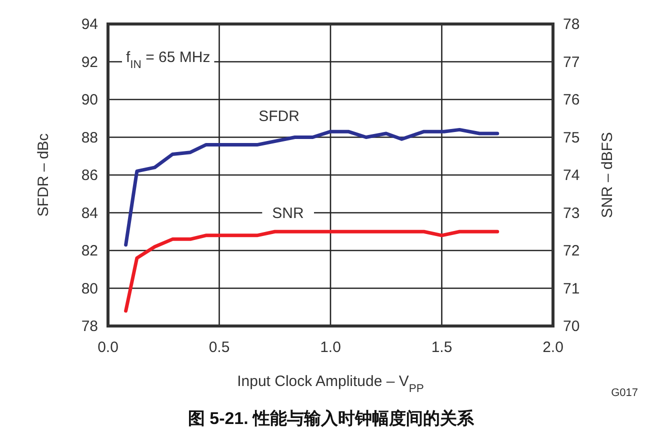 This screenshot has height=436, width=662. I want to click on x-tick-label: 0.0, so click(108, 347).